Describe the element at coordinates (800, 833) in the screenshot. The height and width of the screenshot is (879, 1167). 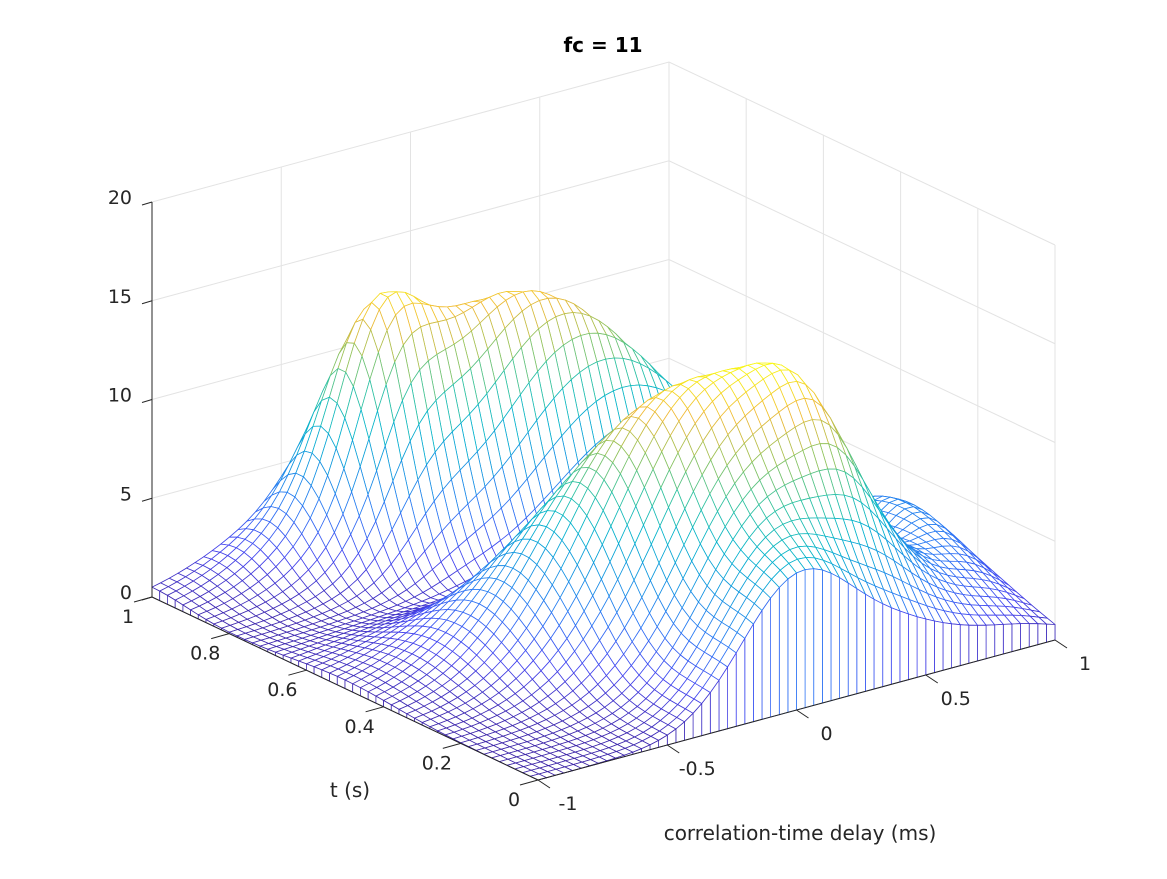
I see `x-axis-label: correlation-time delay (ms)` at that location.